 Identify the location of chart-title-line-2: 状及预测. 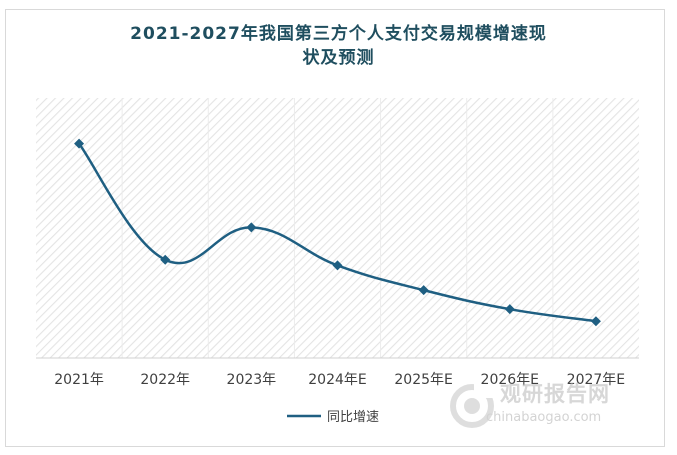
(338, 58).